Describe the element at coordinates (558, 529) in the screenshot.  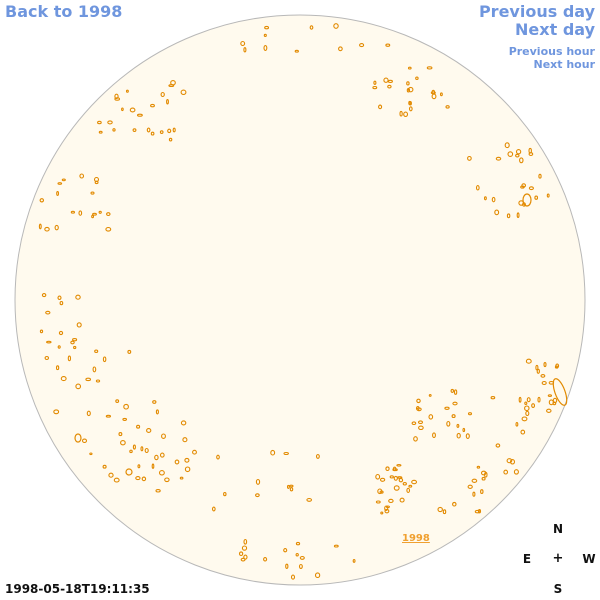
I see `compass-north-label: N` at that location.